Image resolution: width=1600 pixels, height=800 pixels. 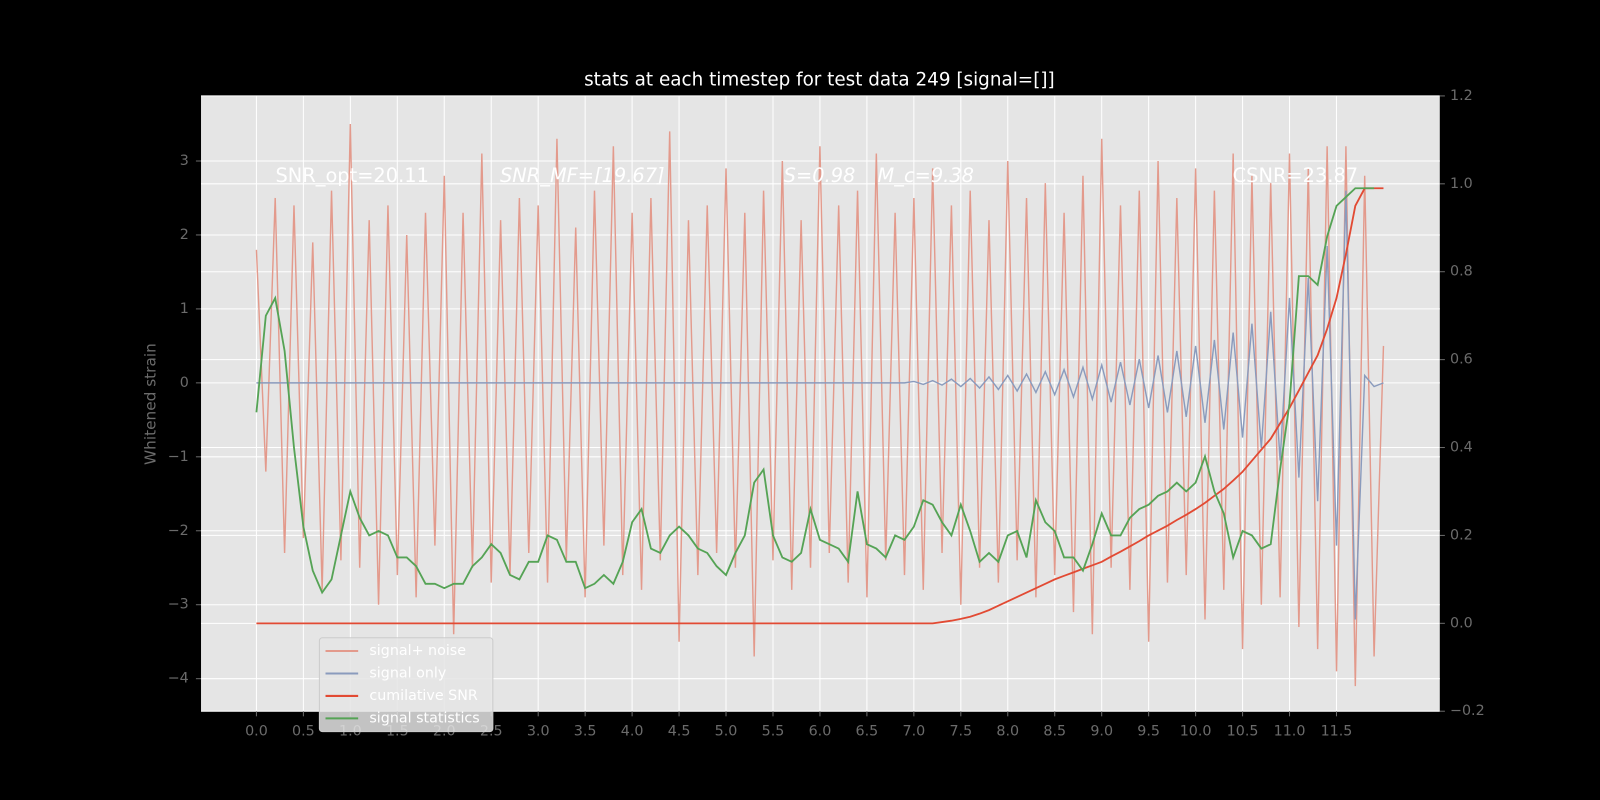 What do you see at coordinates (820, 175) in the screenshot?
I see `annotation: S=0.98` at bounding box center [820, 175].